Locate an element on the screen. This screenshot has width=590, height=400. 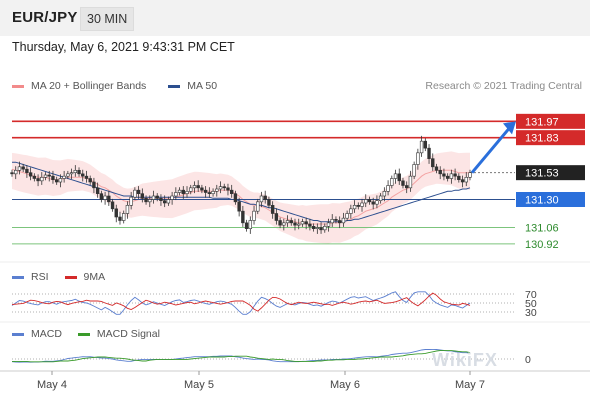
rsi-level-label-30: 30 is located at coordinates (531, 313).